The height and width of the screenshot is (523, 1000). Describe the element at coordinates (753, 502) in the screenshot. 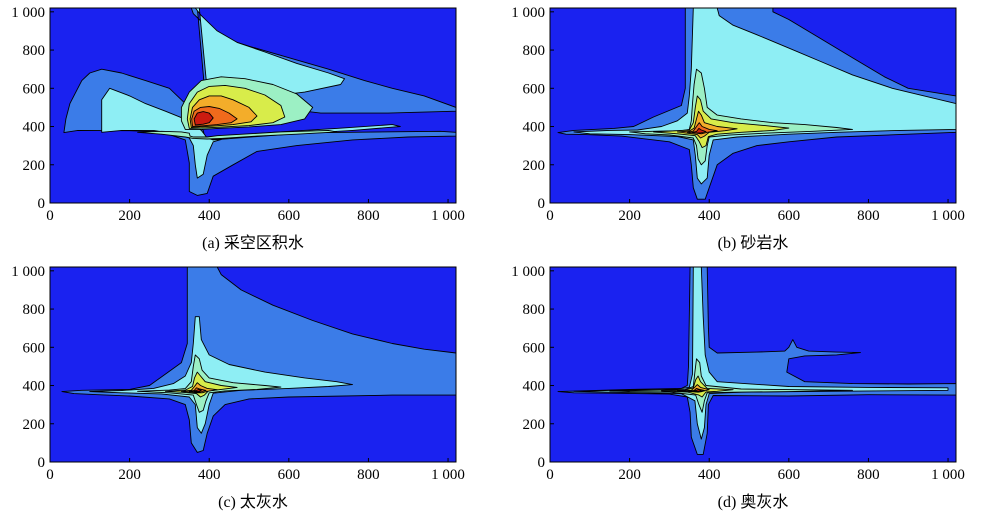

I see `panel-caption: (d) 奥灰水` at that location.